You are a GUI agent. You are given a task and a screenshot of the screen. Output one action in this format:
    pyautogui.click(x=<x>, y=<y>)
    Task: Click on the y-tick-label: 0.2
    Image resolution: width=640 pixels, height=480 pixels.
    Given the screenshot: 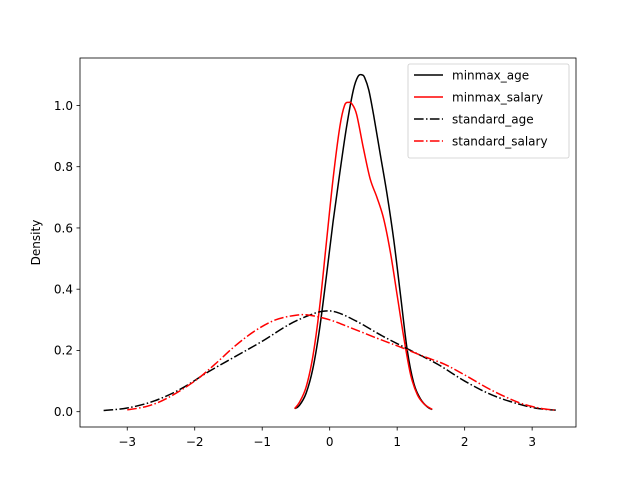 What is the action you would take?
    pyautogui.click(x=63, y=351)
    